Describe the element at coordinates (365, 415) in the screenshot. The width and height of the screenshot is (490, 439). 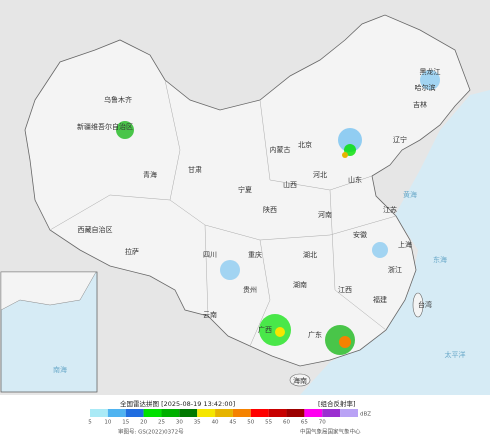
I see `legend-unit: dBZ` at that location.